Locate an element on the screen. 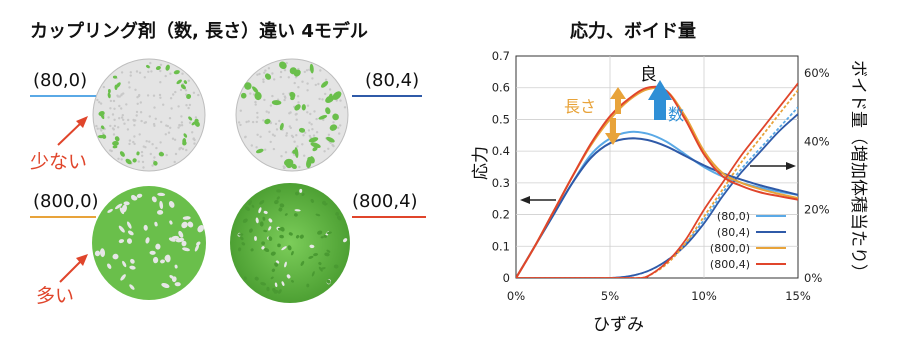  many-annotation: 多い is located at coordinates (62, 280).